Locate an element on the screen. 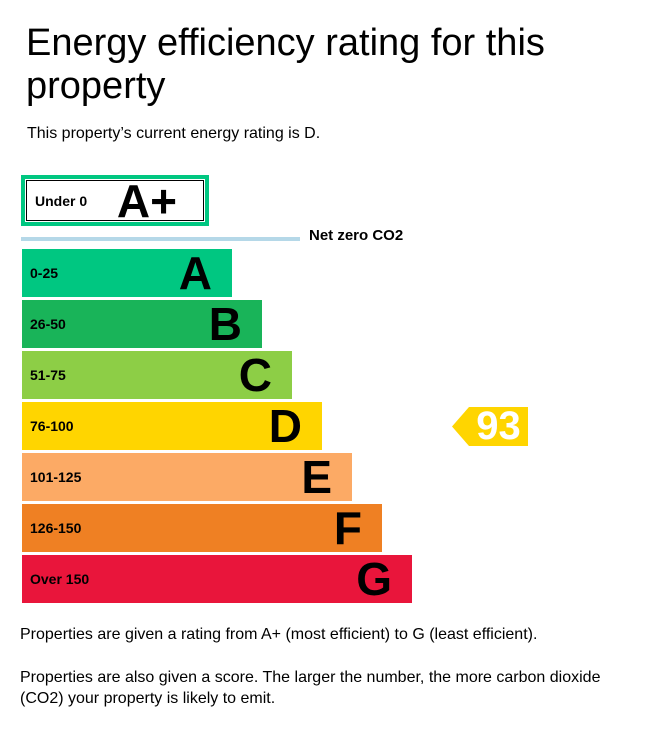  band-letter: A+ is located at coordinates (146, 200).